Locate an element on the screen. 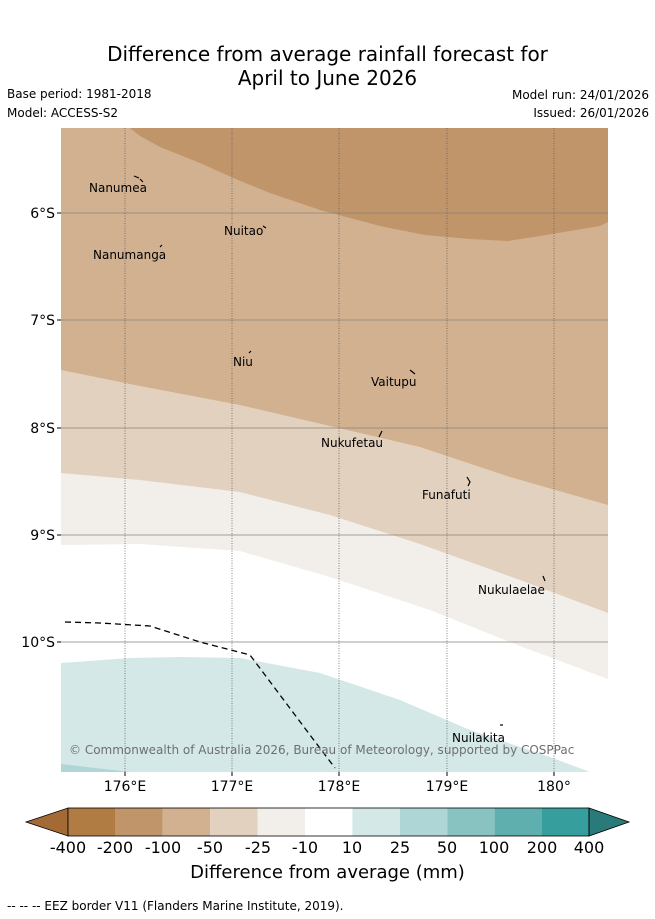  label-nuitao: Nuitao is located at coordinates (243, 231).